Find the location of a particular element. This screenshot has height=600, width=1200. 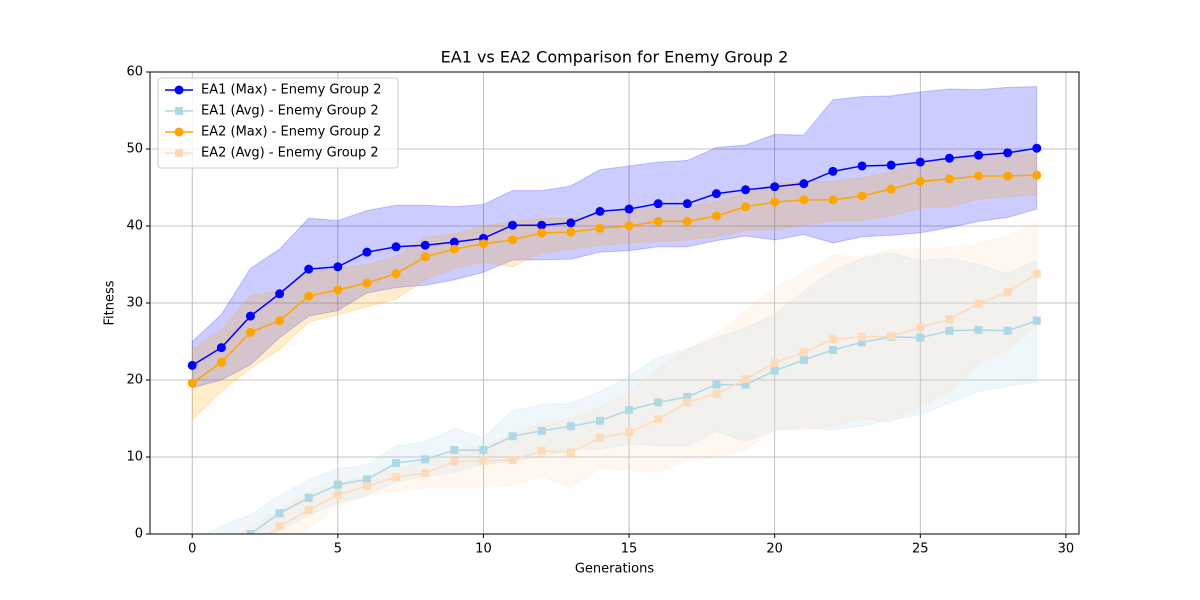

legend-label: EA1 (Avg) - Enemy Group 2 is located at coordinates (290, 111).